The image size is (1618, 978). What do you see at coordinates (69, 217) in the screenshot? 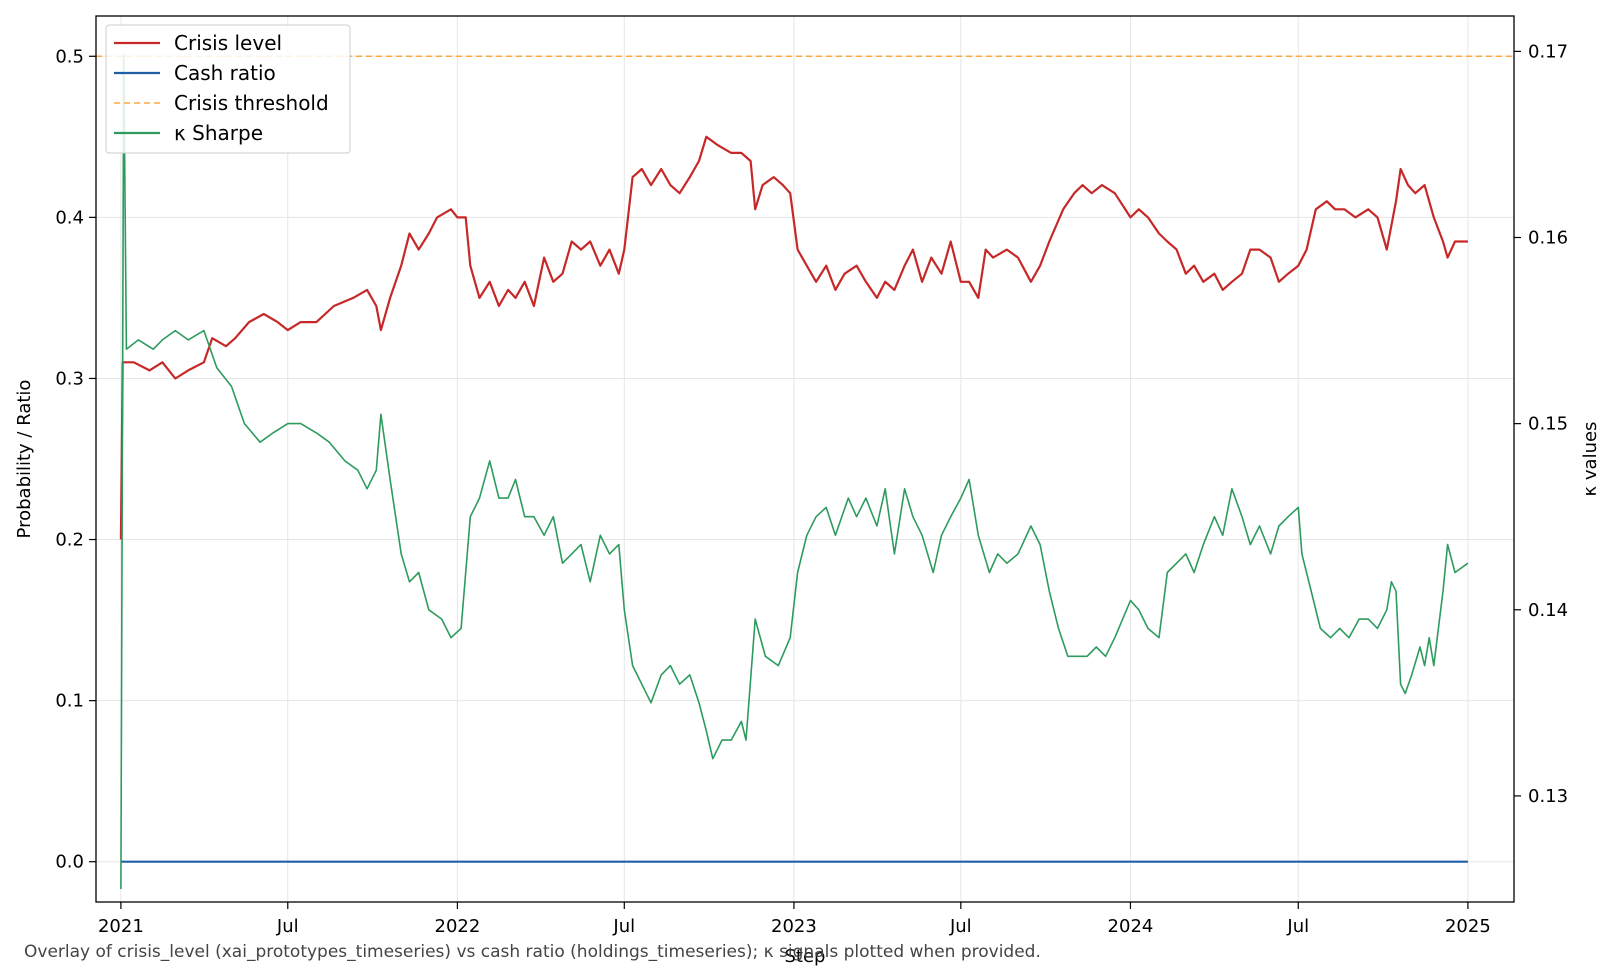
I see `y-tick-label: 0.4` at bounding box center [69, 217].